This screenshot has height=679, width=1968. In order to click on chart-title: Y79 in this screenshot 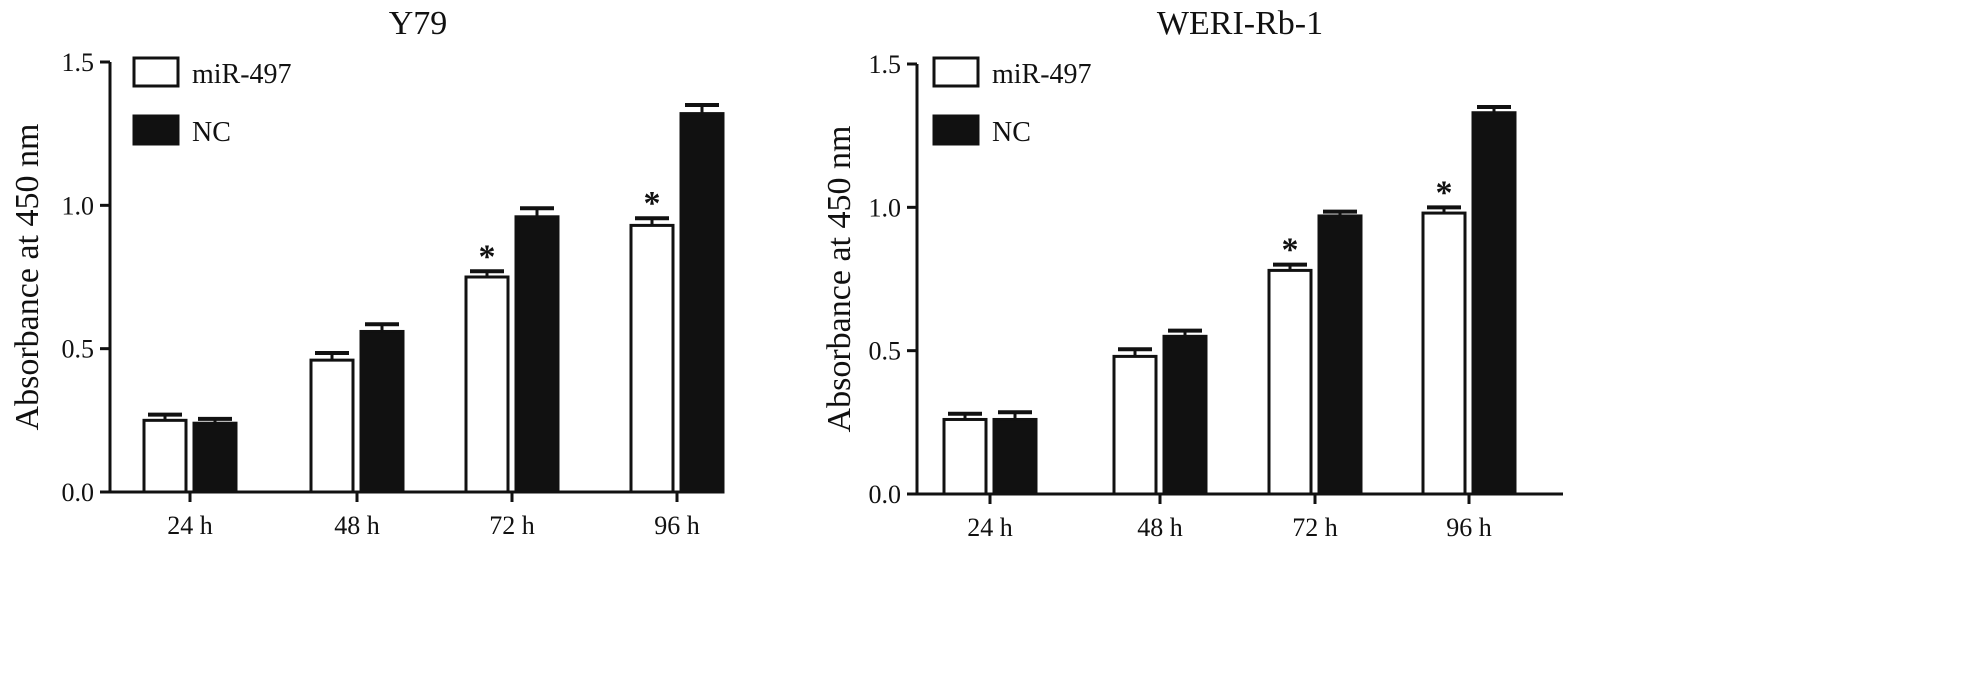, I will do `click(418, 23)`.